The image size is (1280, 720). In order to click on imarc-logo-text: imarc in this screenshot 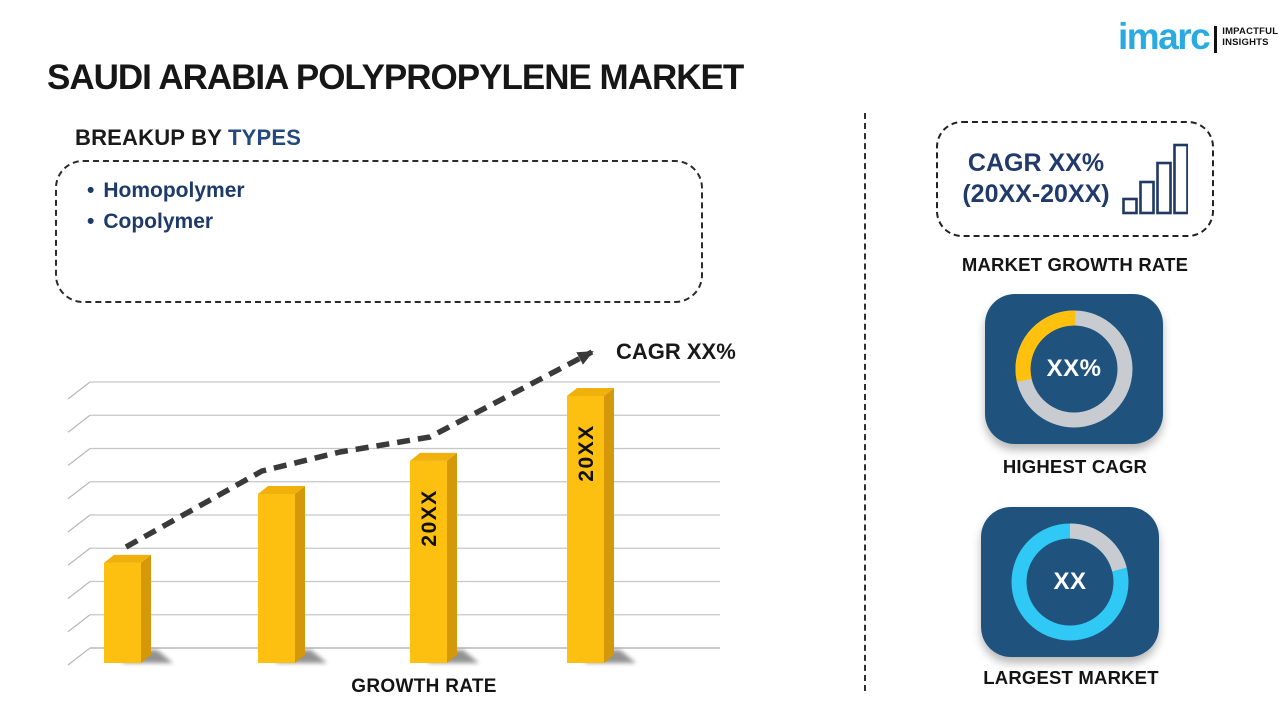, I will do `click(1164, 36)`.